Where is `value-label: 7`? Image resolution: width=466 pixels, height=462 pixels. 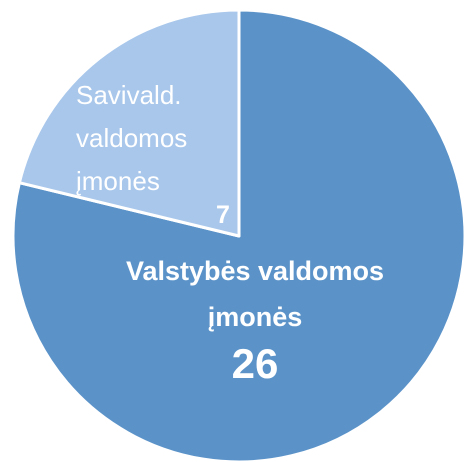 value-label: 7 is located at coordinates (223, 215).